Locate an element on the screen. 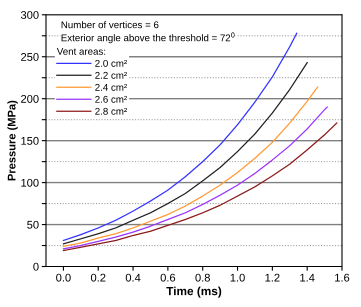 The width and height of the screenshot is (361, 307). y-tick-label: 150 is located at coordinates (30, 140).